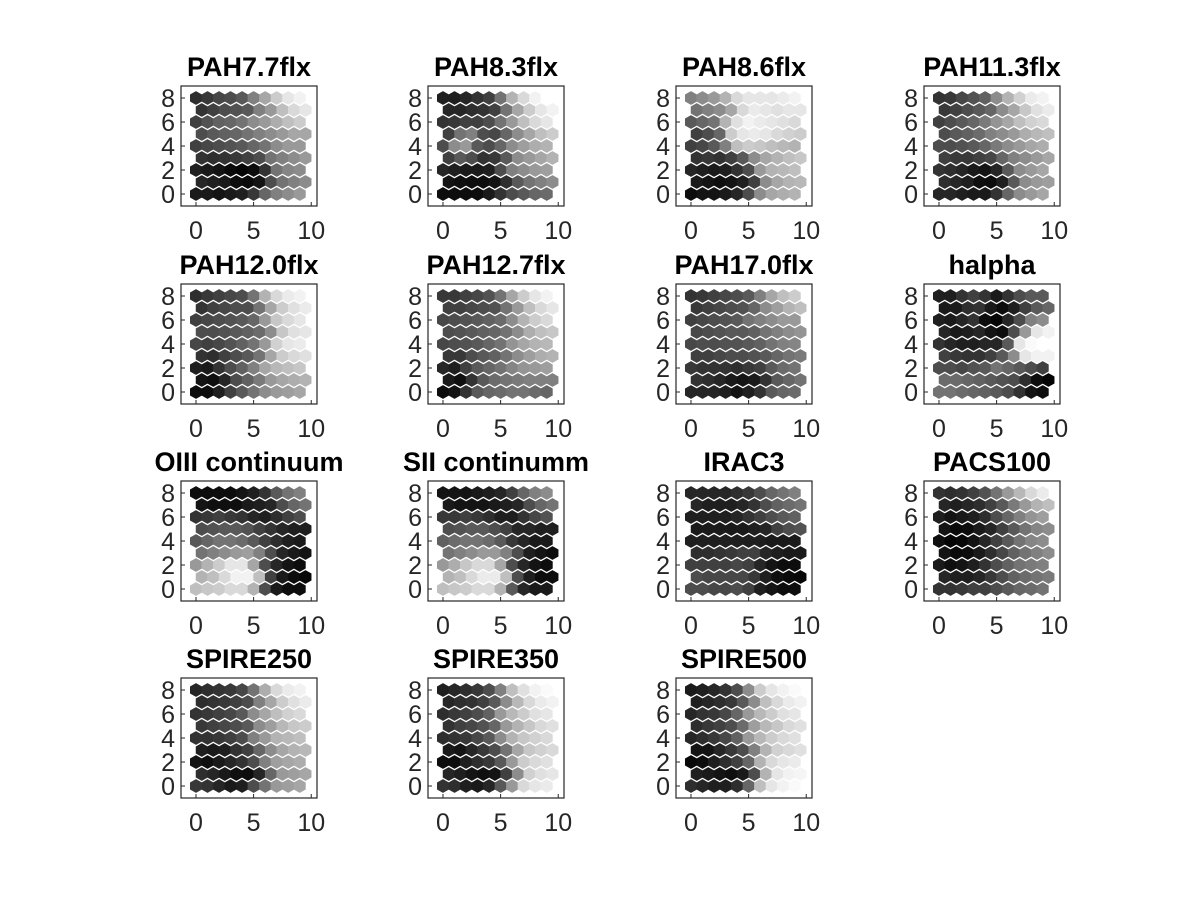  Describe the element at coordinates (254, 823) in the screenshot. I see `x-tick-label: 5` at that location.